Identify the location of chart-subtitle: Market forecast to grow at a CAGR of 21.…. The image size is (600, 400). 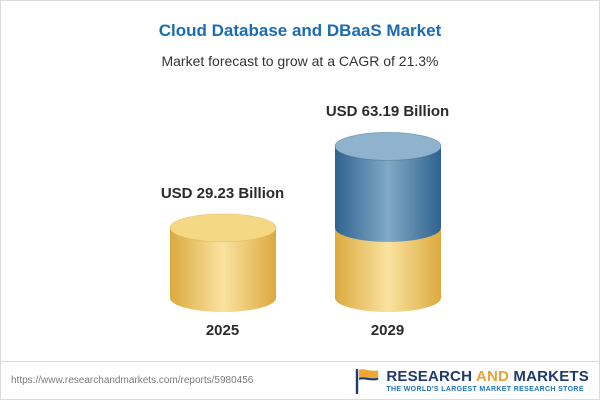
(300, 61).